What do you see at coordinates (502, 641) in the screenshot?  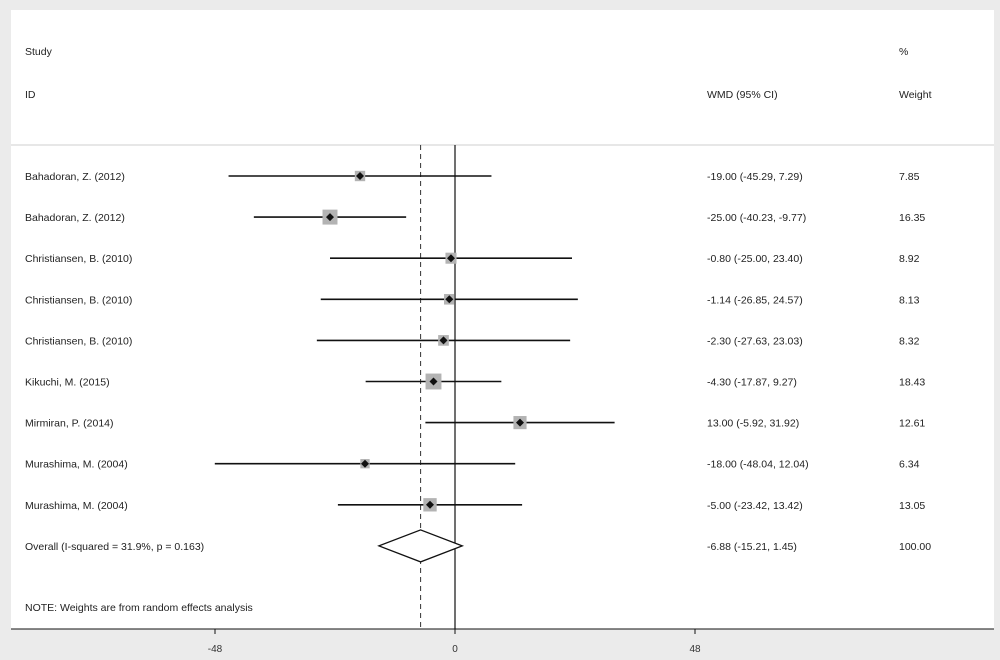 I see `x-axis: -48 0 48` at bounding box center [502, 641].